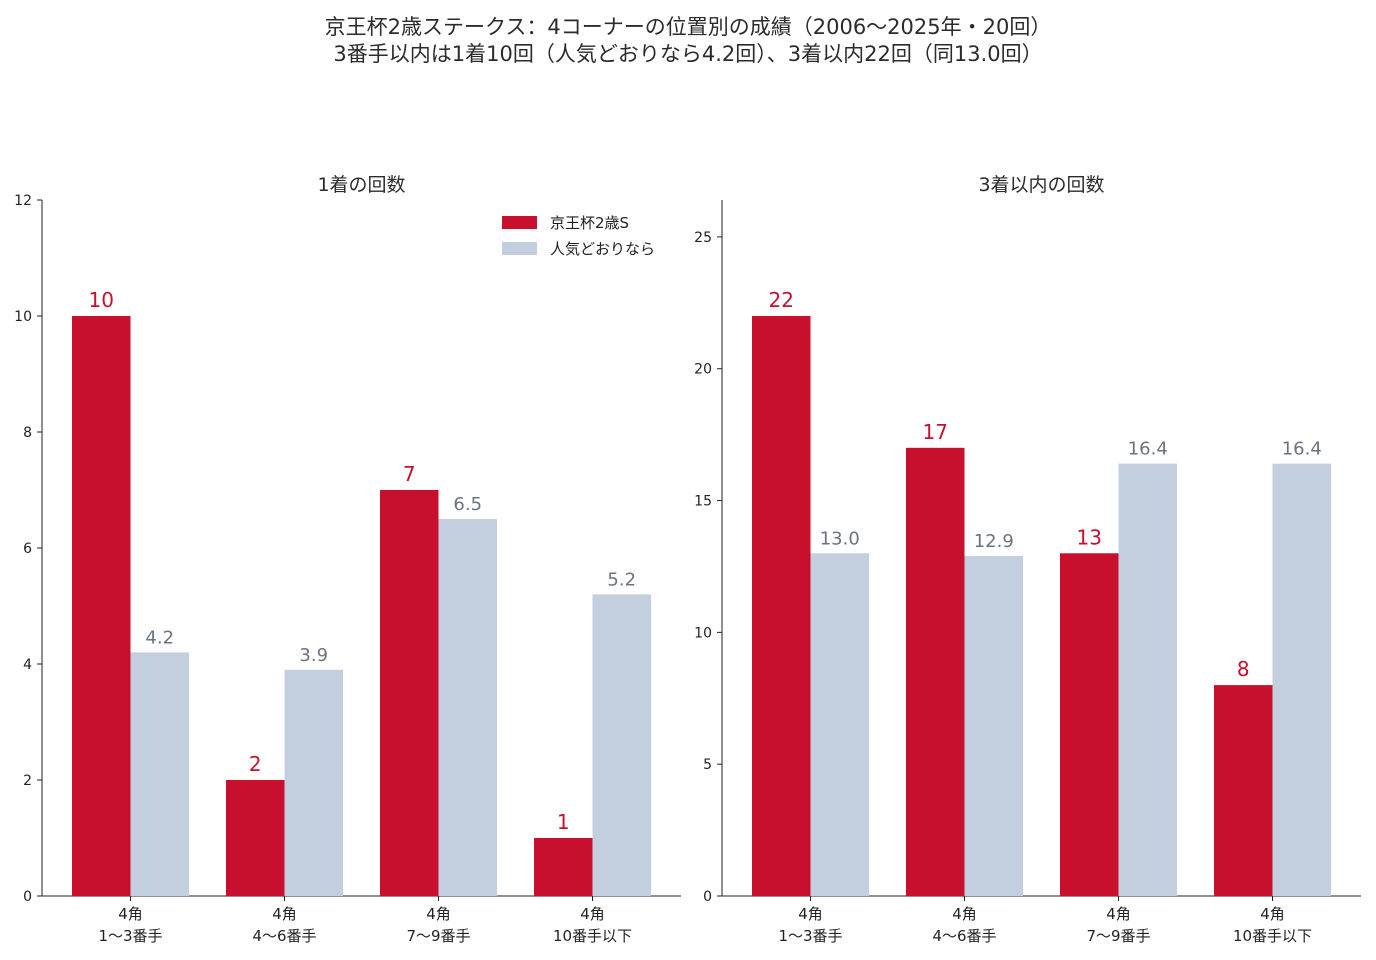  I want to click on x-tick-label-line2-win: 1〜3番手, so click(130, 936).